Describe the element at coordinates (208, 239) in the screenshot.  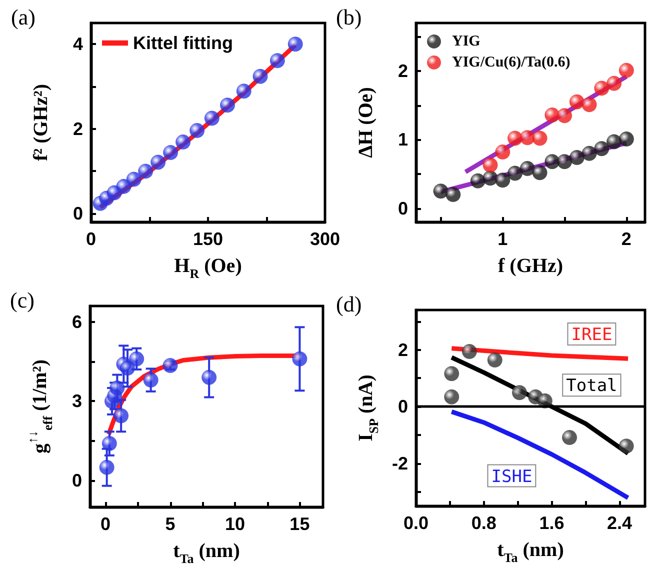
I see `x-tick-label: 150` at that location.